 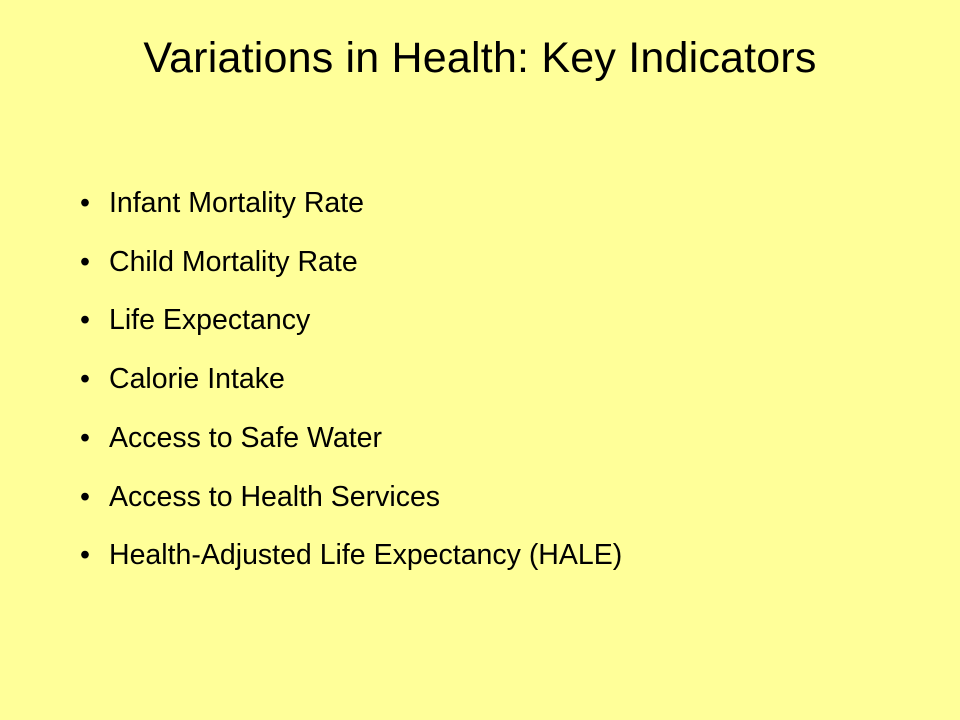 What do you see at coordinates (351, 320) in the screenshot?
I see `bullet-item: Life Expectancy` at bounding box center [351, 320].